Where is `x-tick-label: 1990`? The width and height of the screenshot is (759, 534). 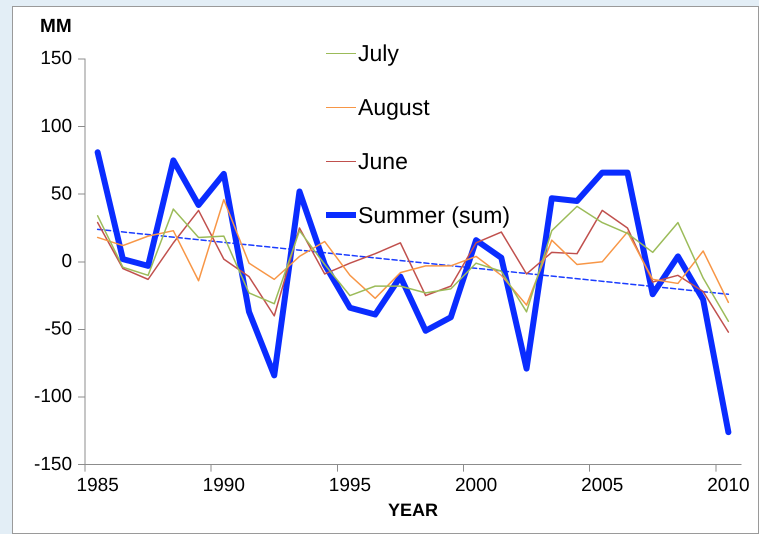
x-tick-label: 1990 is located at coordinates (223, 485).